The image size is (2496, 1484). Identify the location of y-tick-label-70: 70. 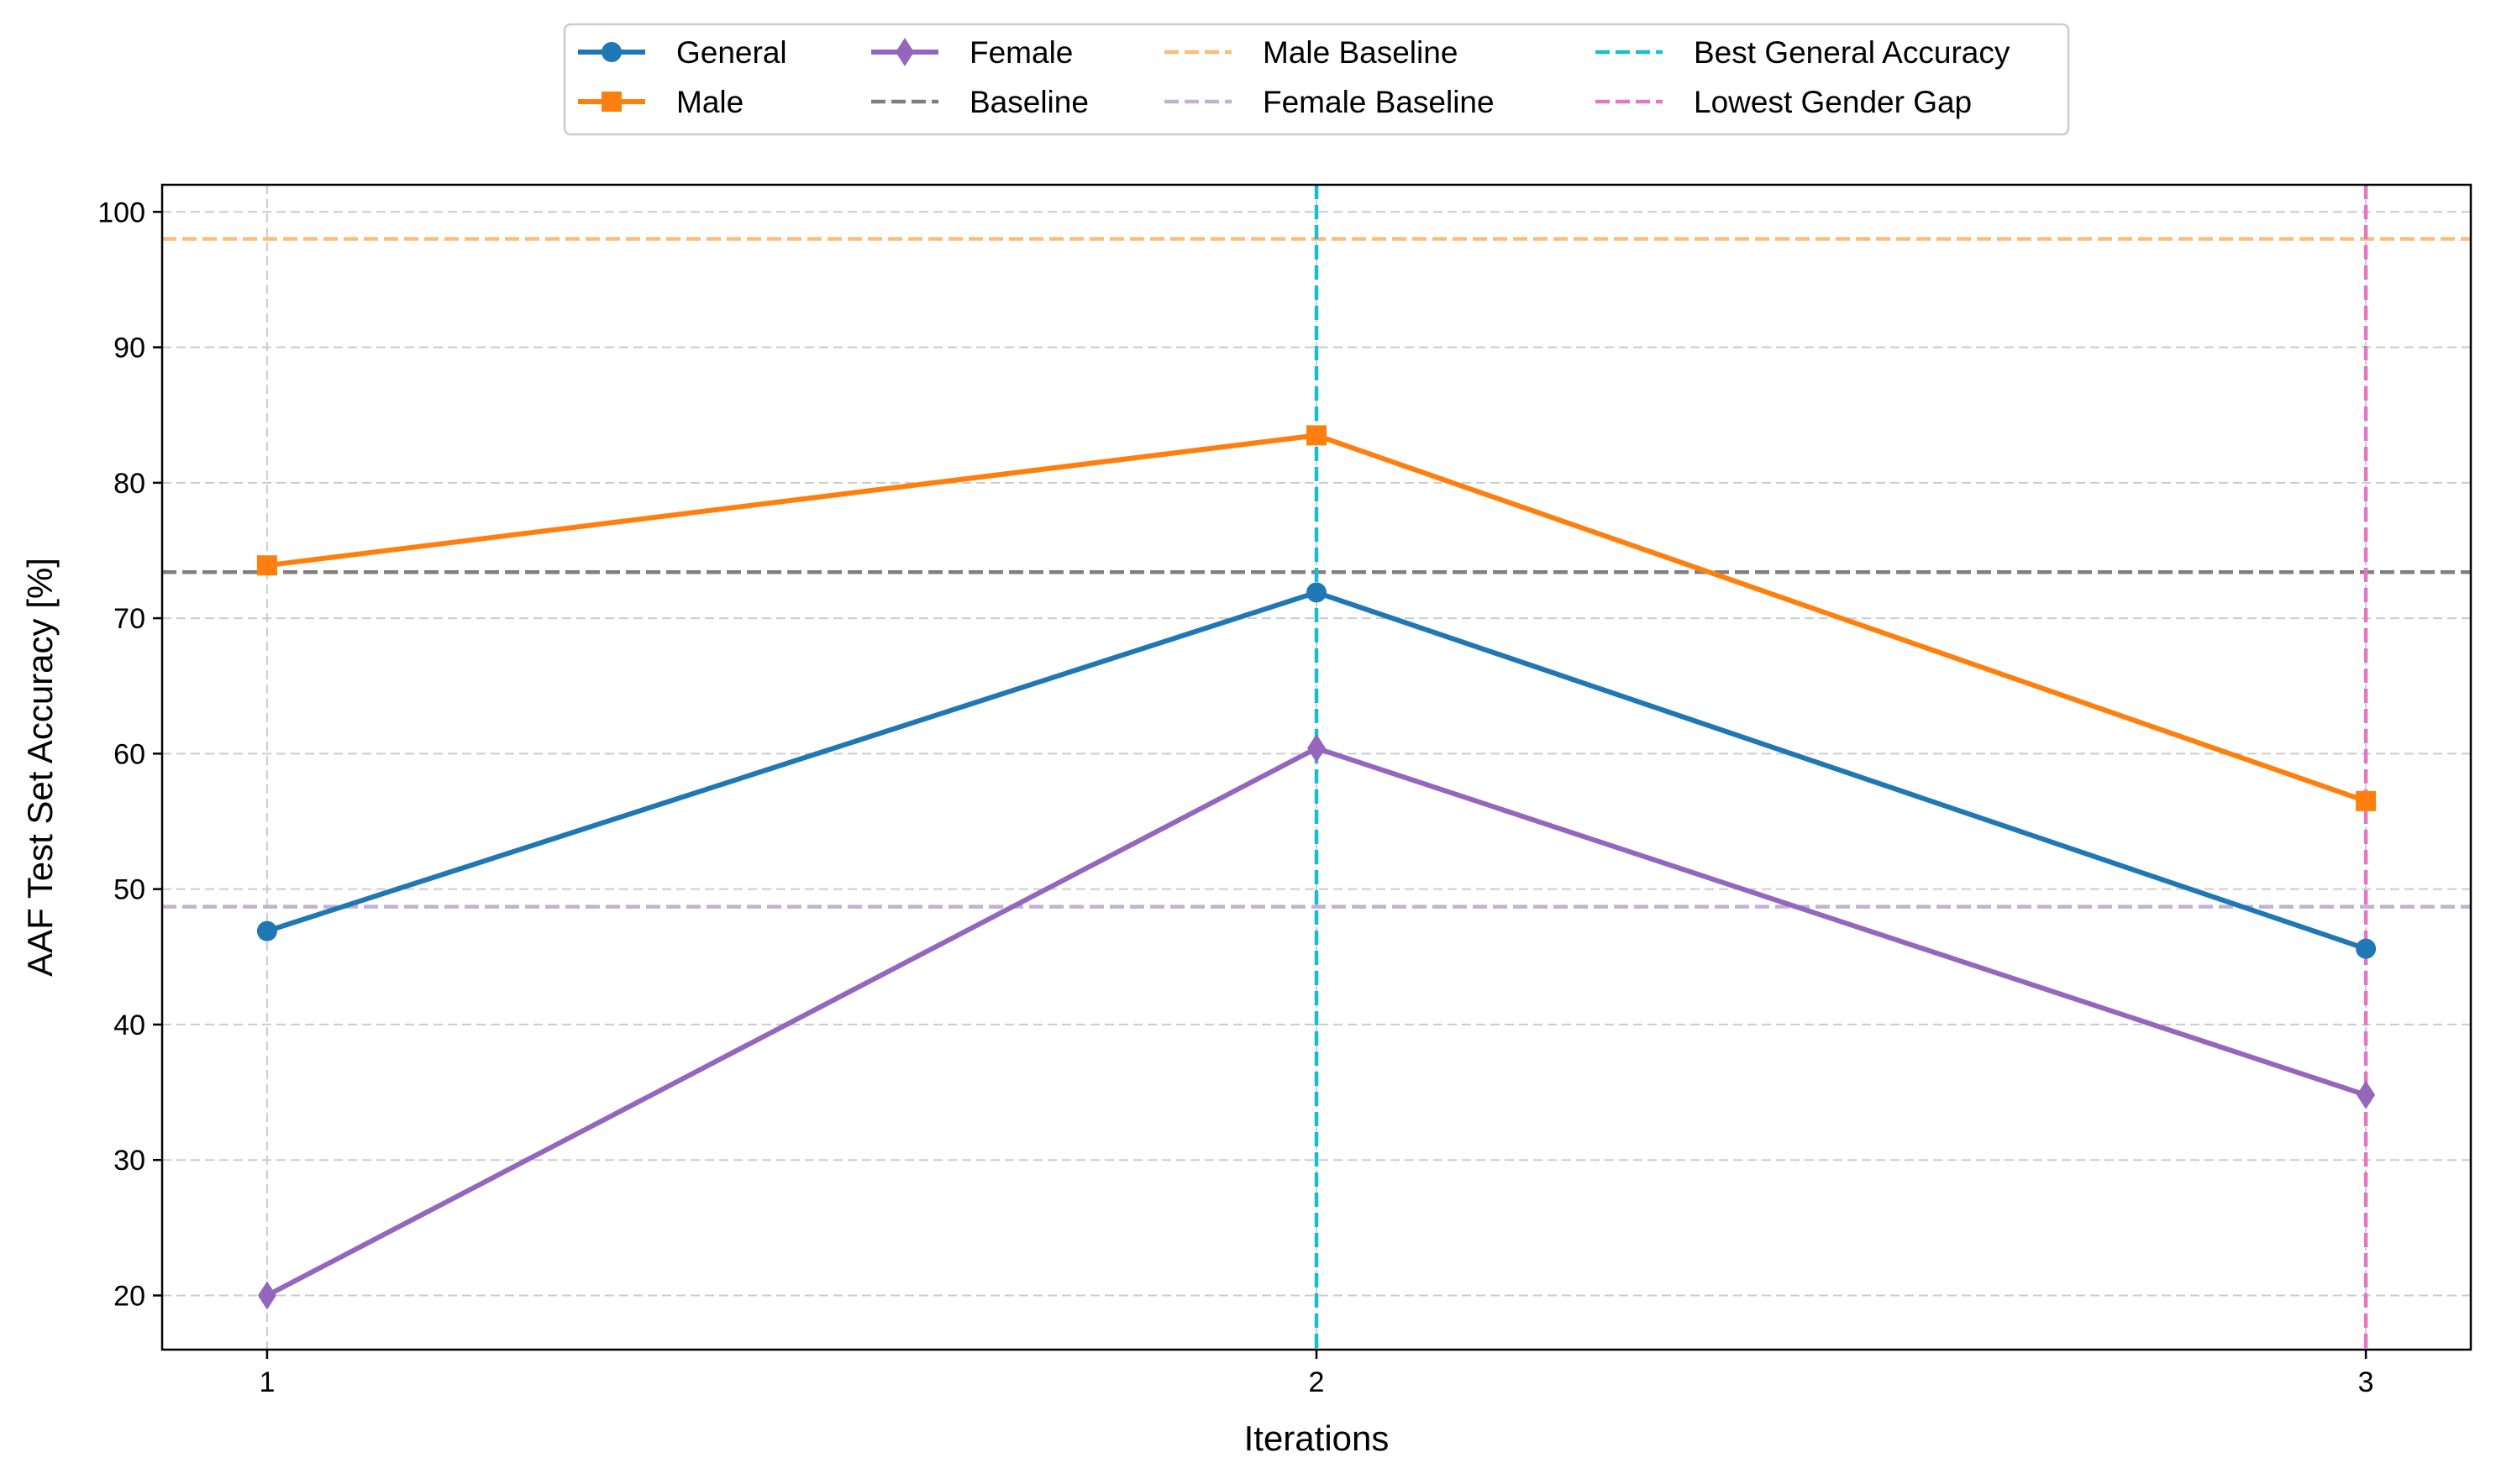
(129, 619).